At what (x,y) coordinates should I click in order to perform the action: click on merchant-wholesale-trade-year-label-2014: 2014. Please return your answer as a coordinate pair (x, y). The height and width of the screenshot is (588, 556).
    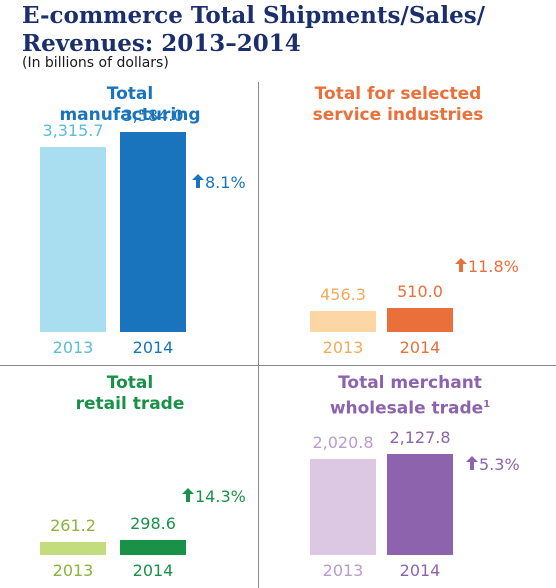
    Looking at the image, I should click on (420, 570).